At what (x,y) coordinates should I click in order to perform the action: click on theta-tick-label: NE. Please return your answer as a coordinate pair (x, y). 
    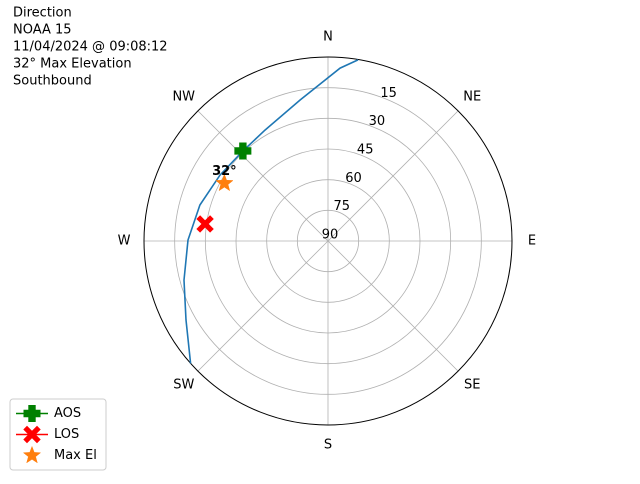
    Looking at the image, I should click on (472, 96).